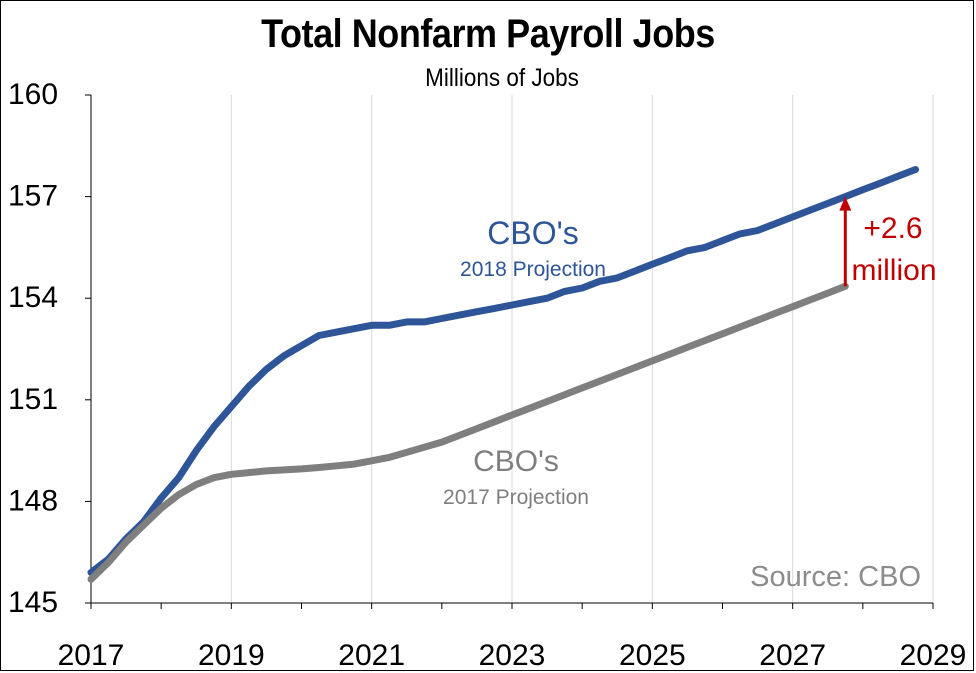  What do you see at coordinates (33, 500) in the screenshot?
I see `y-tick-label-148: 148` at bounding box center [33, 500].